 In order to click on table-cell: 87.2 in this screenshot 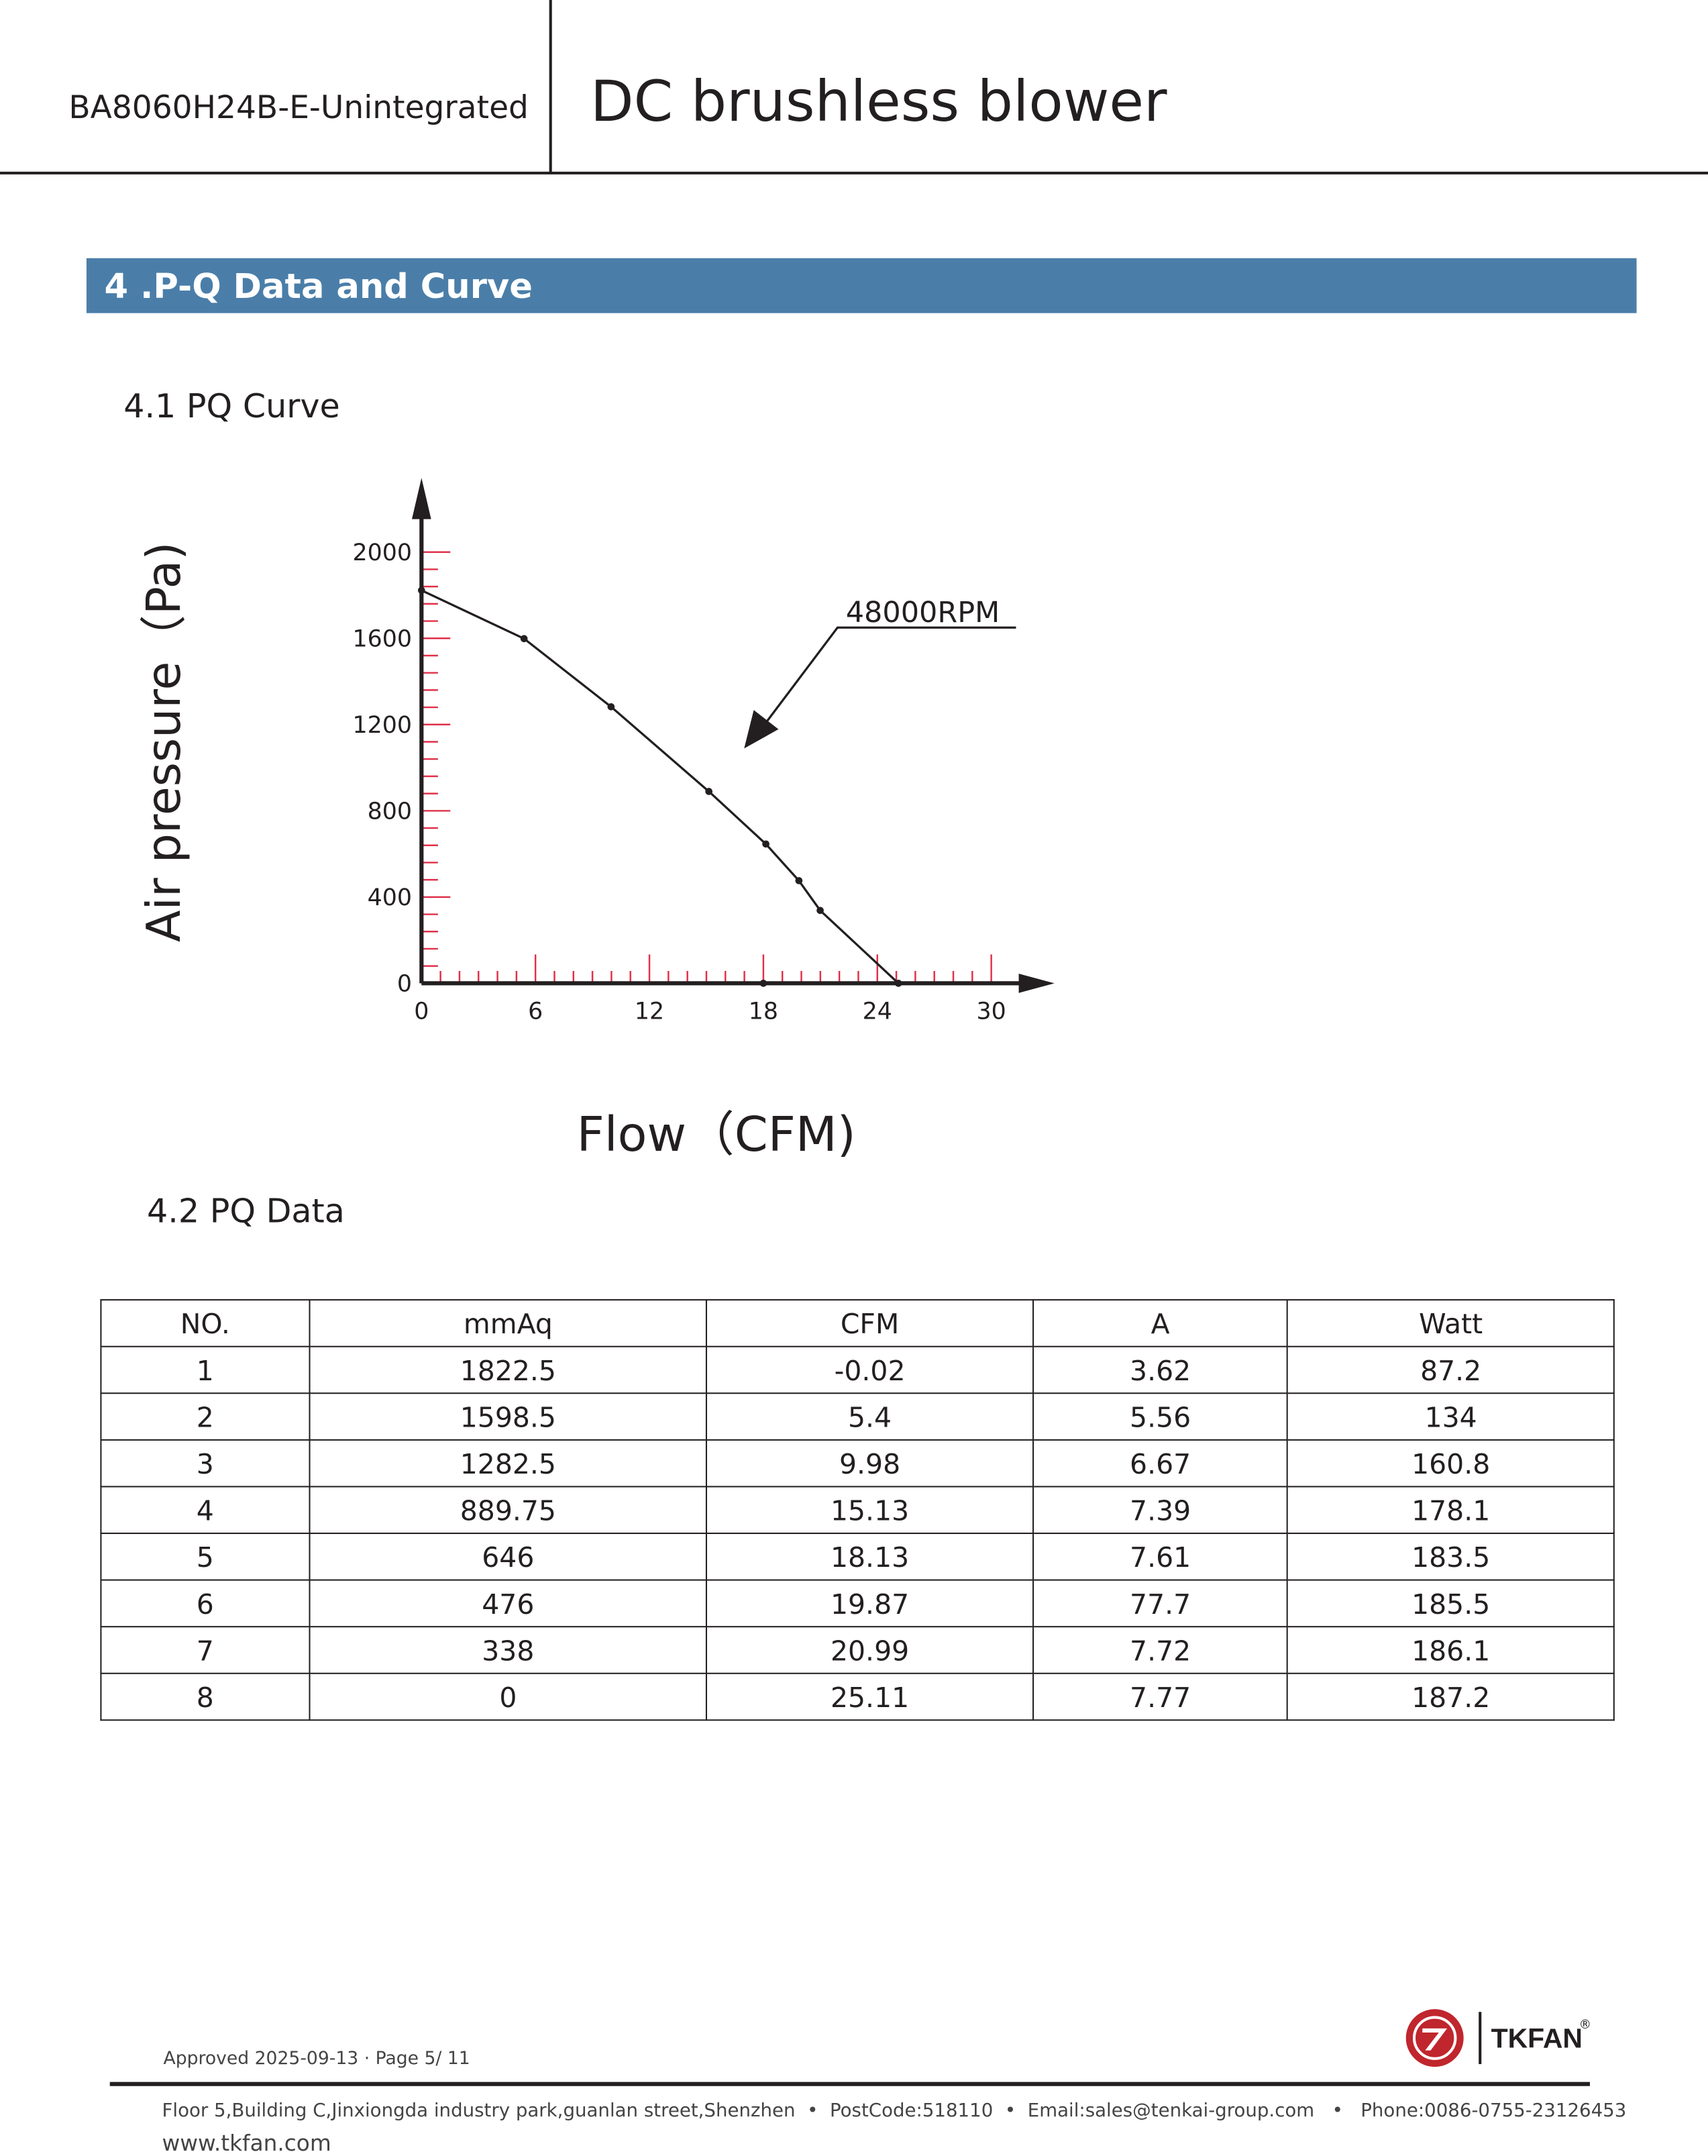, I will do `click(1451, 1369)`.